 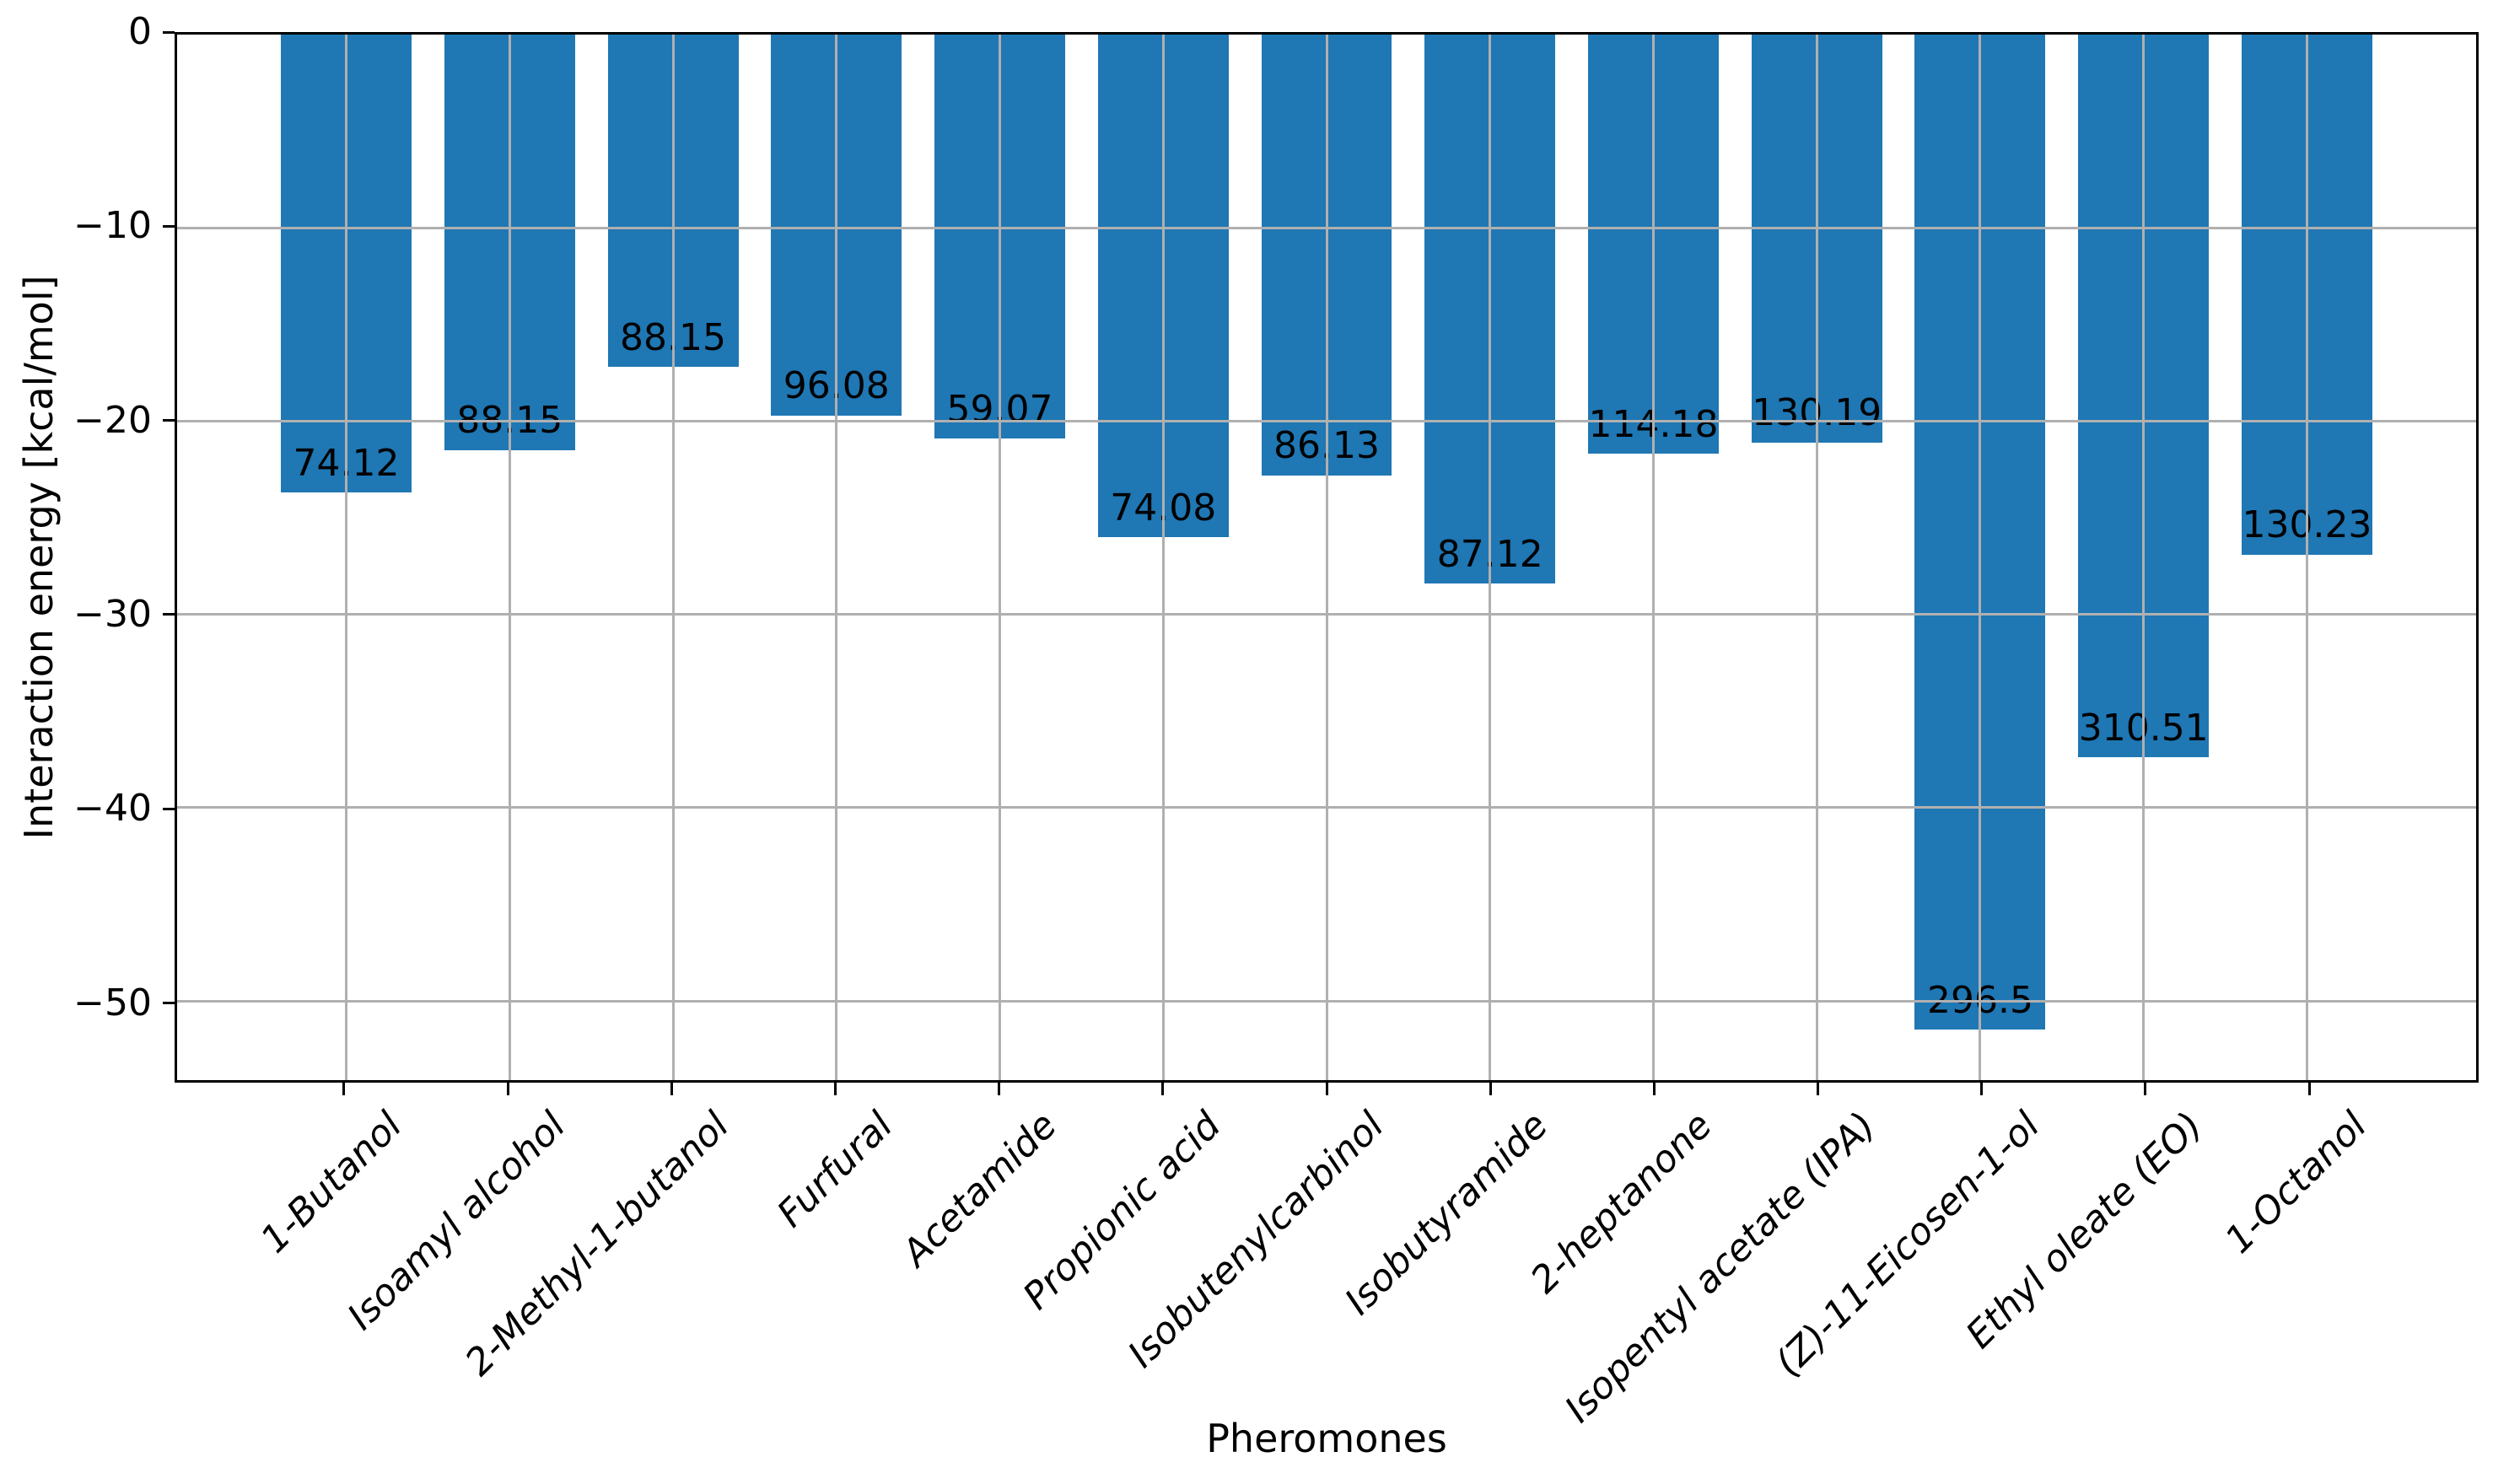 I want to click on y-tick-label: −50, so click(x=112, y=1002).